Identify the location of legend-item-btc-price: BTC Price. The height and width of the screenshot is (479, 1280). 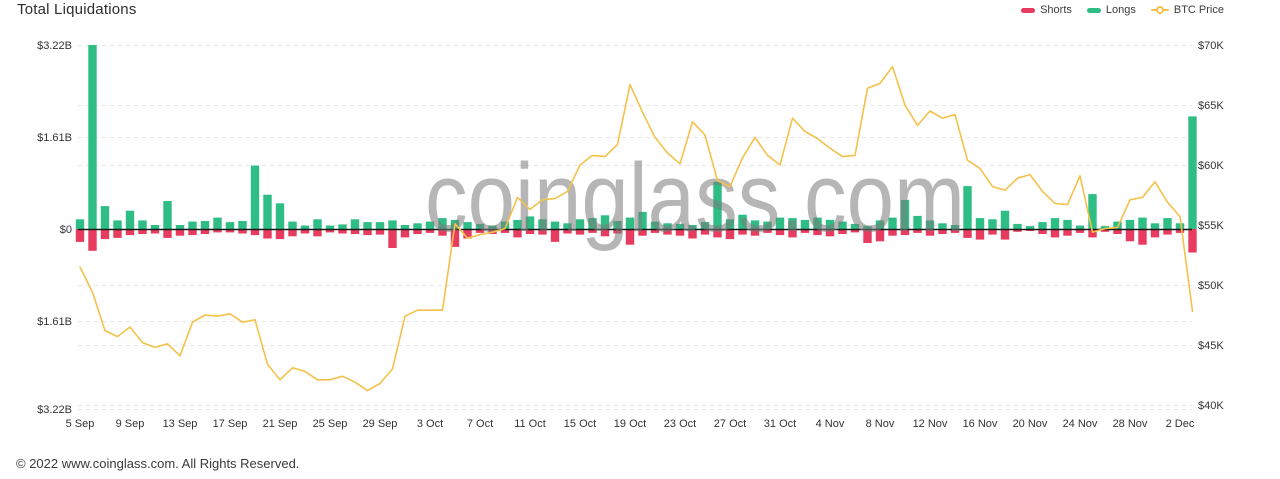
(1187, 10).